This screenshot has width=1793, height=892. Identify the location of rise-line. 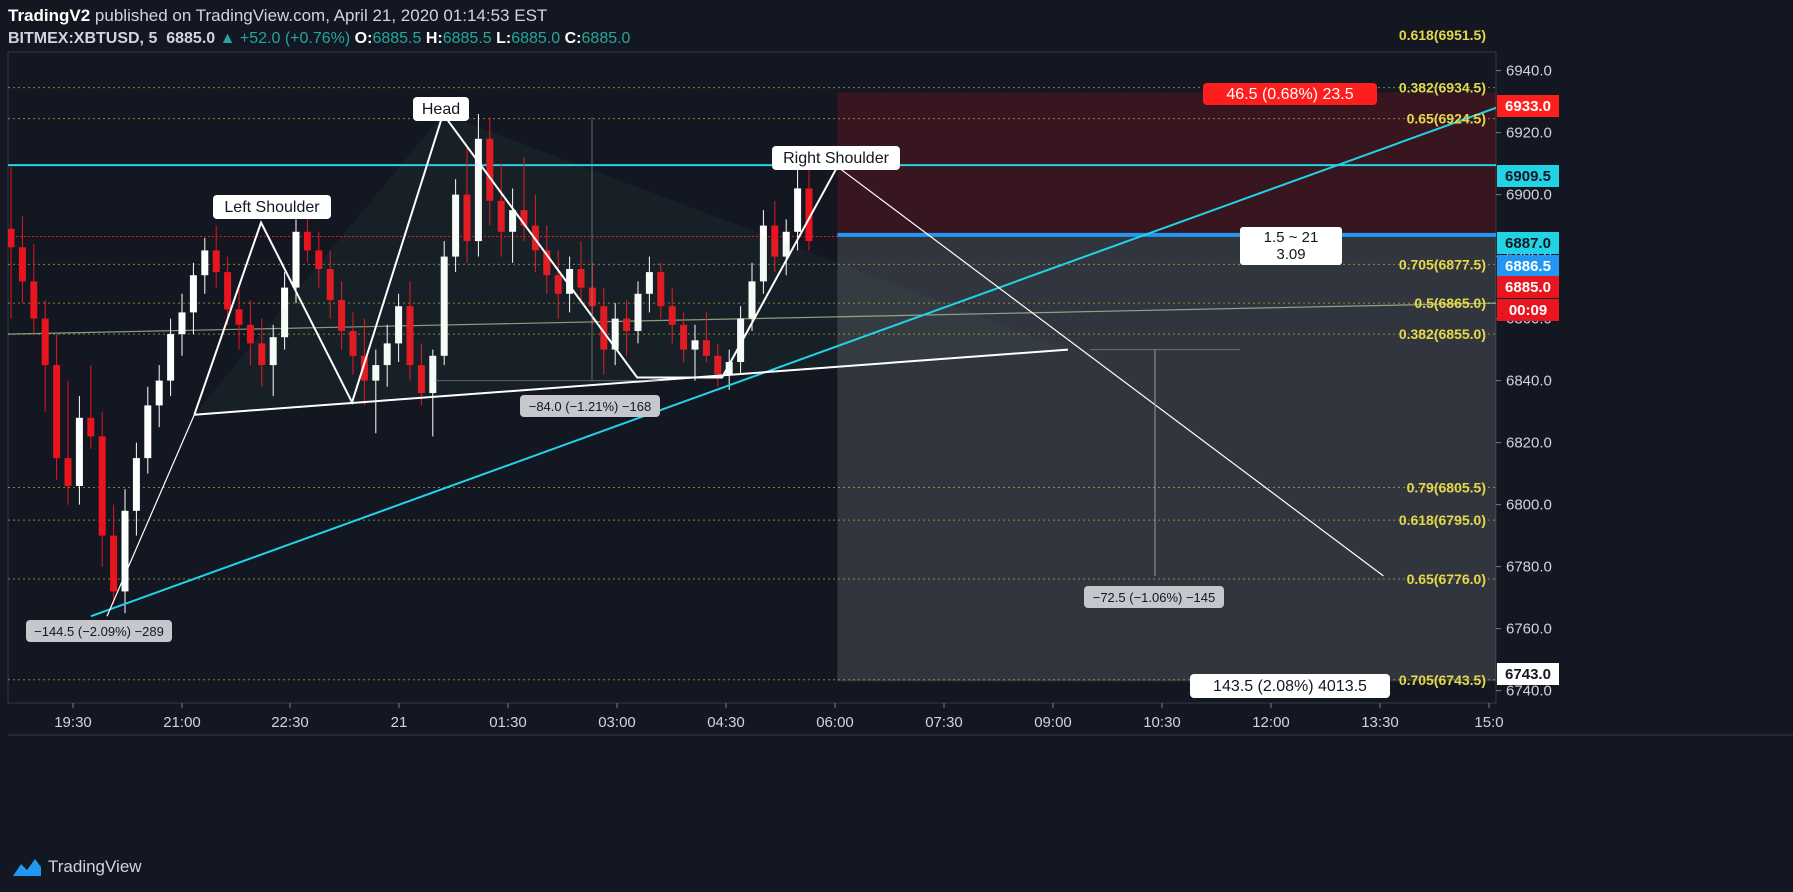
(150, 515).